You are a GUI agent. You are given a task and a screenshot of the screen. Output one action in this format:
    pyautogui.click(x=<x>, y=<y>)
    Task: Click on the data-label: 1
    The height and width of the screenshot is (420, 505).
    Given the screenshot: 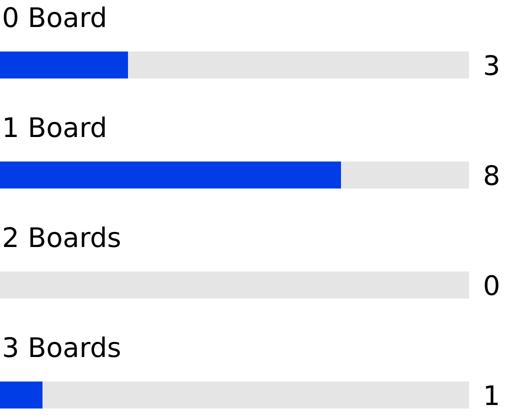 What is the action you would take?
    pyautogui.click(x=491, y=396)
    